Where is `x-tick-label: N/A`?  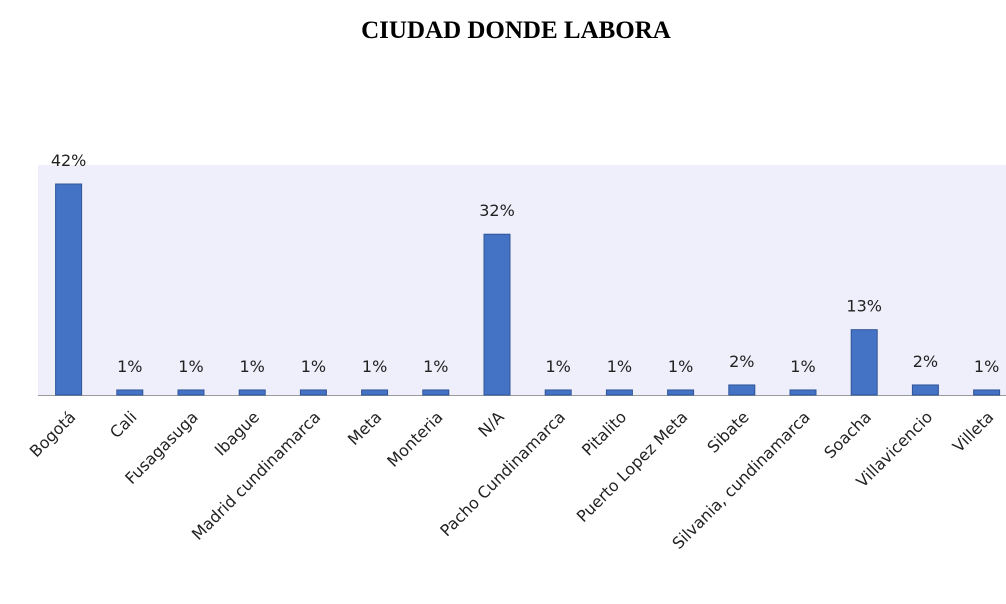 x-tick-label: N/A is located at coordinates (490, 423).